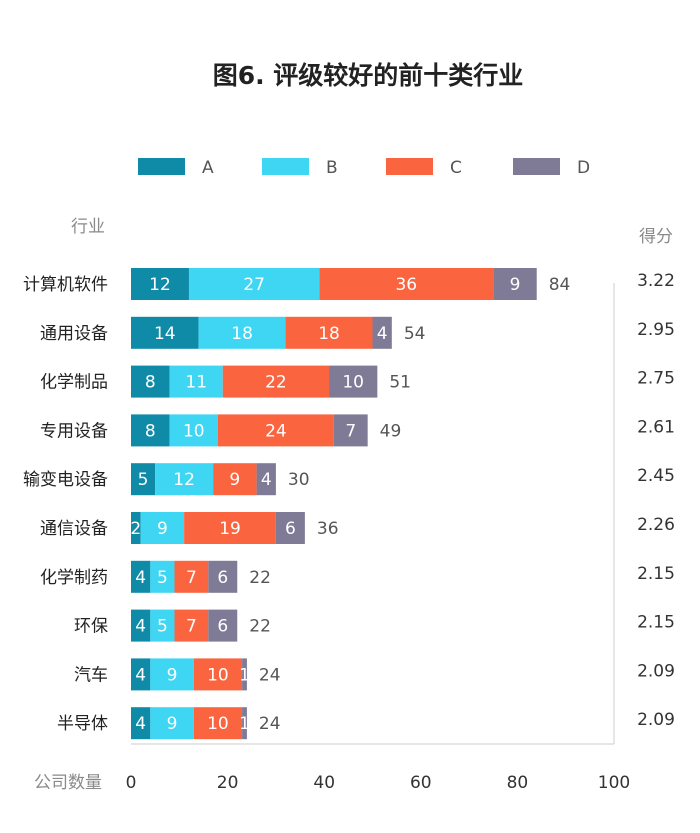 This screenshot has height=833, width=700. Describe the element at coordinates (328, 529) in the screenshot. I see `bar-total-label: 36` at that location.